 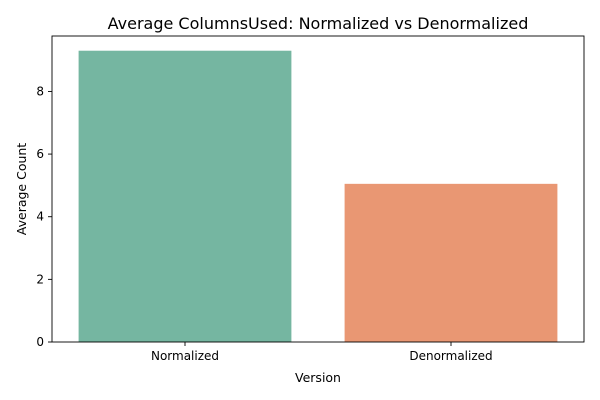 I want to click on y-tick-label: 4, so click(x=40, y=217).